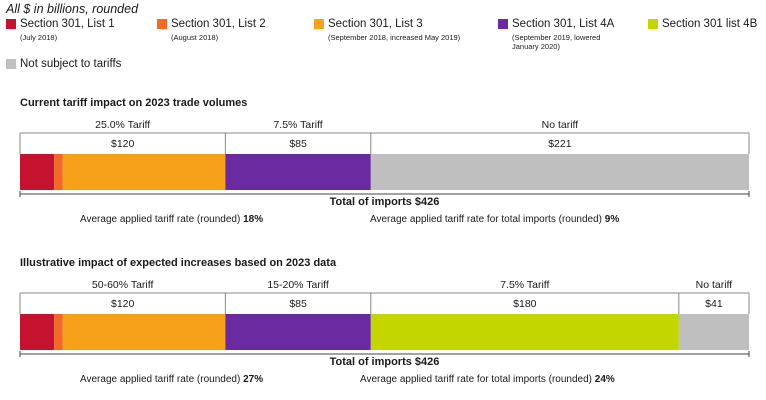 This screenshot has height=400, width=766. What do you see at coordinates (162, 24) in the screenshot?
I see `legend-swatch-list2` at bounding box center [162, 24].